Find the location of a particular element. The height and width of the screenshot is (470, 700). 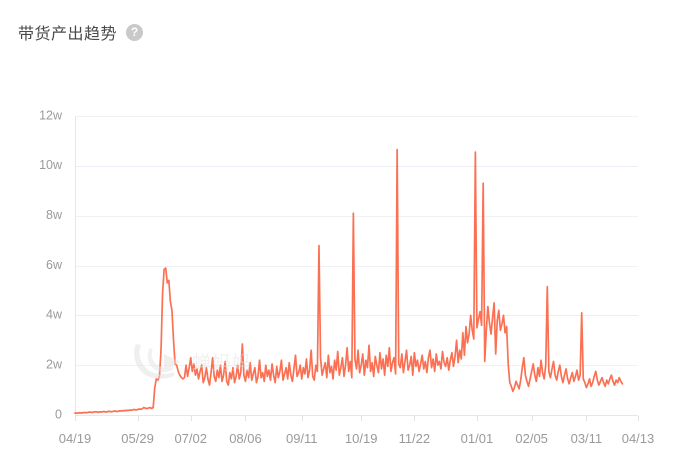

y-axis-tick-labels: 0 2w 4w 6w 8w 10w 12w is located at coordinates (51, 264).